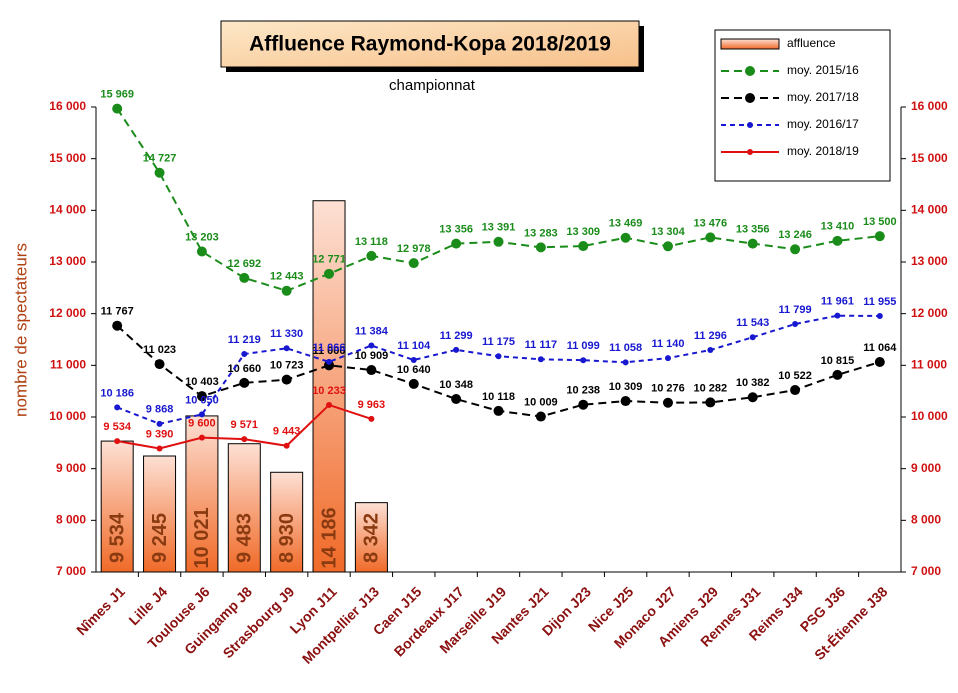  I want to click on point-value-label: 11 299, so click(456, 336).